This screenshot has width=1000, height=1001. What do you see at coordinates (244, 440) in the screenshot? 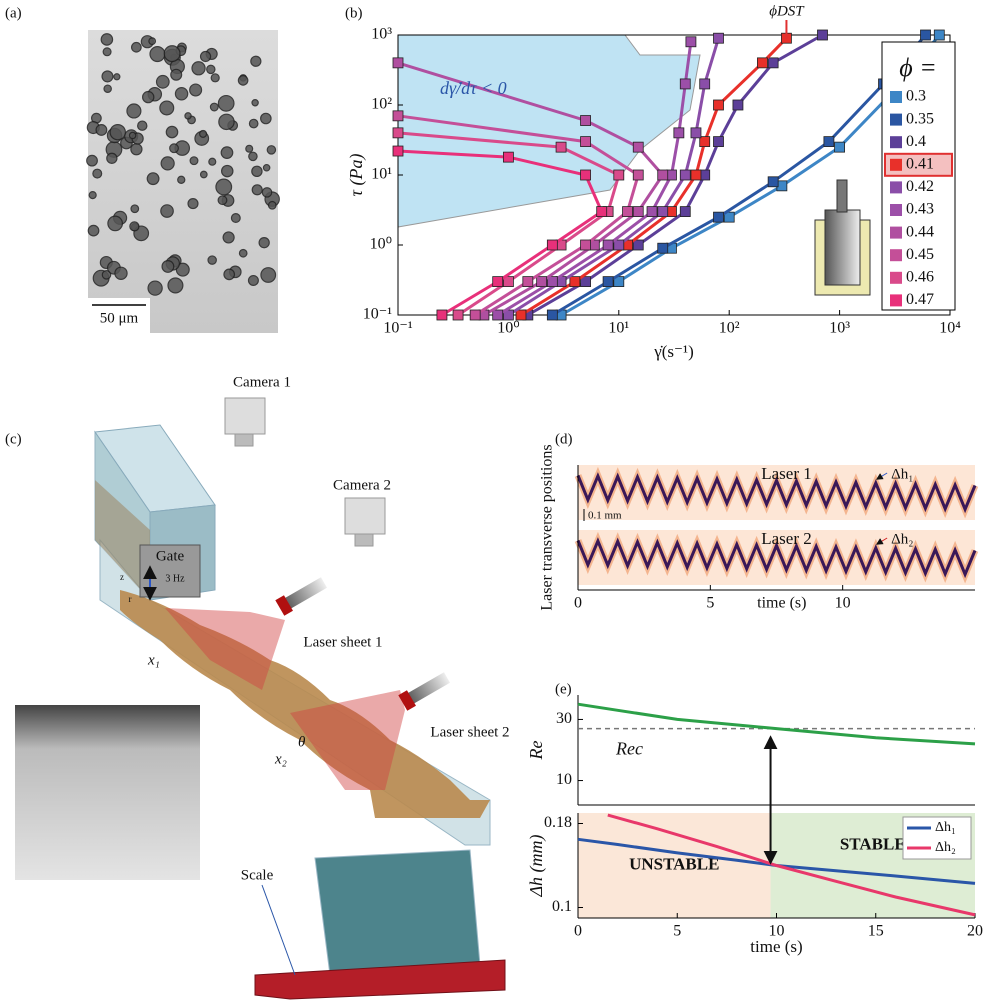
I see `camera-lens` at bounding box center [244, 440].